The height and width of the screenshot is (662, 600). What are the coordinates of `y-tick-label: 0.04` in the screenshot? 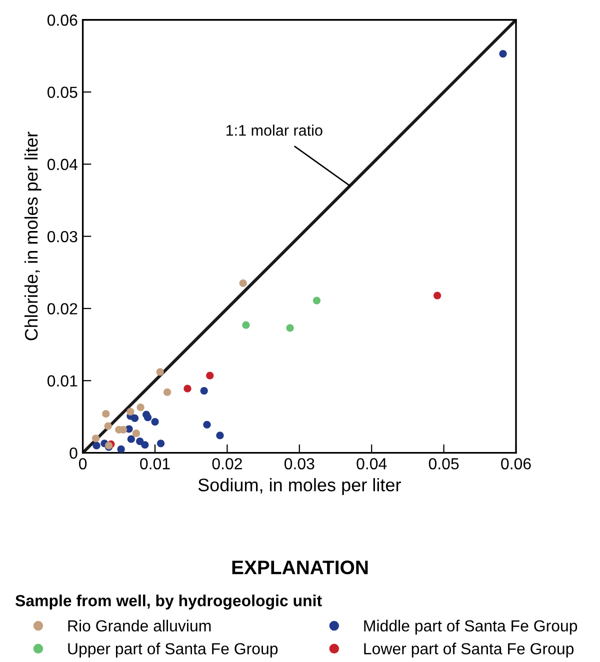 It's located at (62, 164).